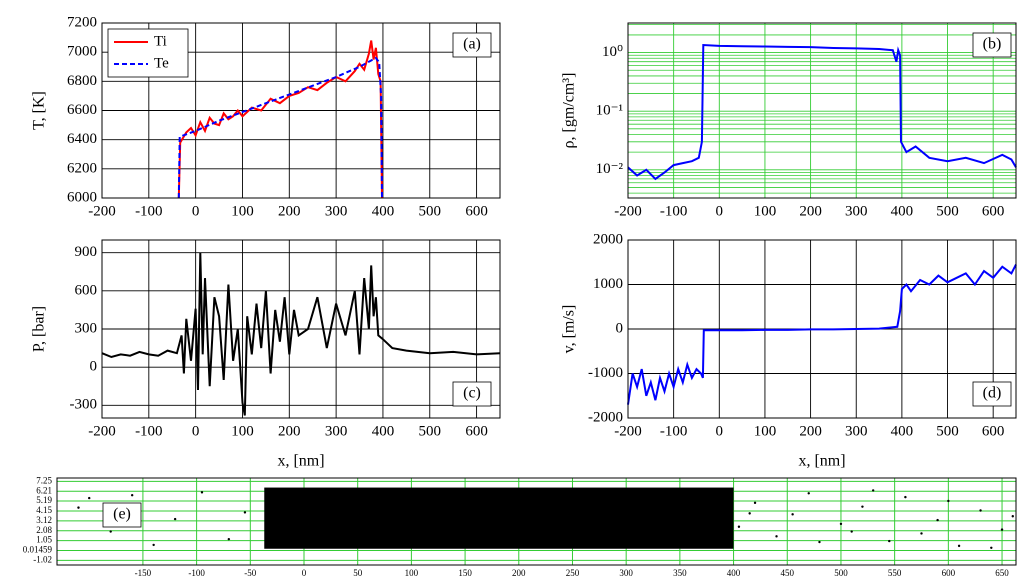  What do you see at coordinates (1002, 573) in the screenshot?
I see `x-tick-label: 650` at bounding box center [1002, 573].